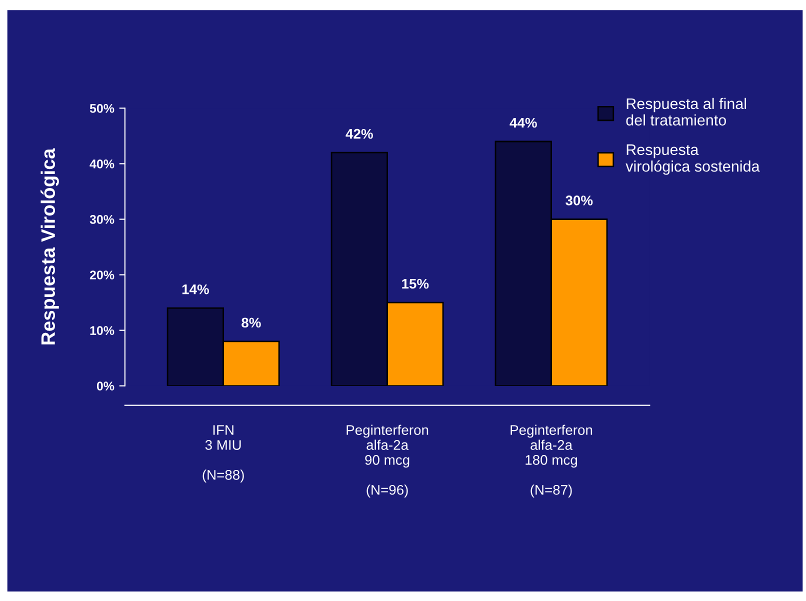 The image size is (806, 601). What do you see at coordinates (415, 283) in the screenshot?
I see `data-label: 15%` at bounding box center [415, 283].